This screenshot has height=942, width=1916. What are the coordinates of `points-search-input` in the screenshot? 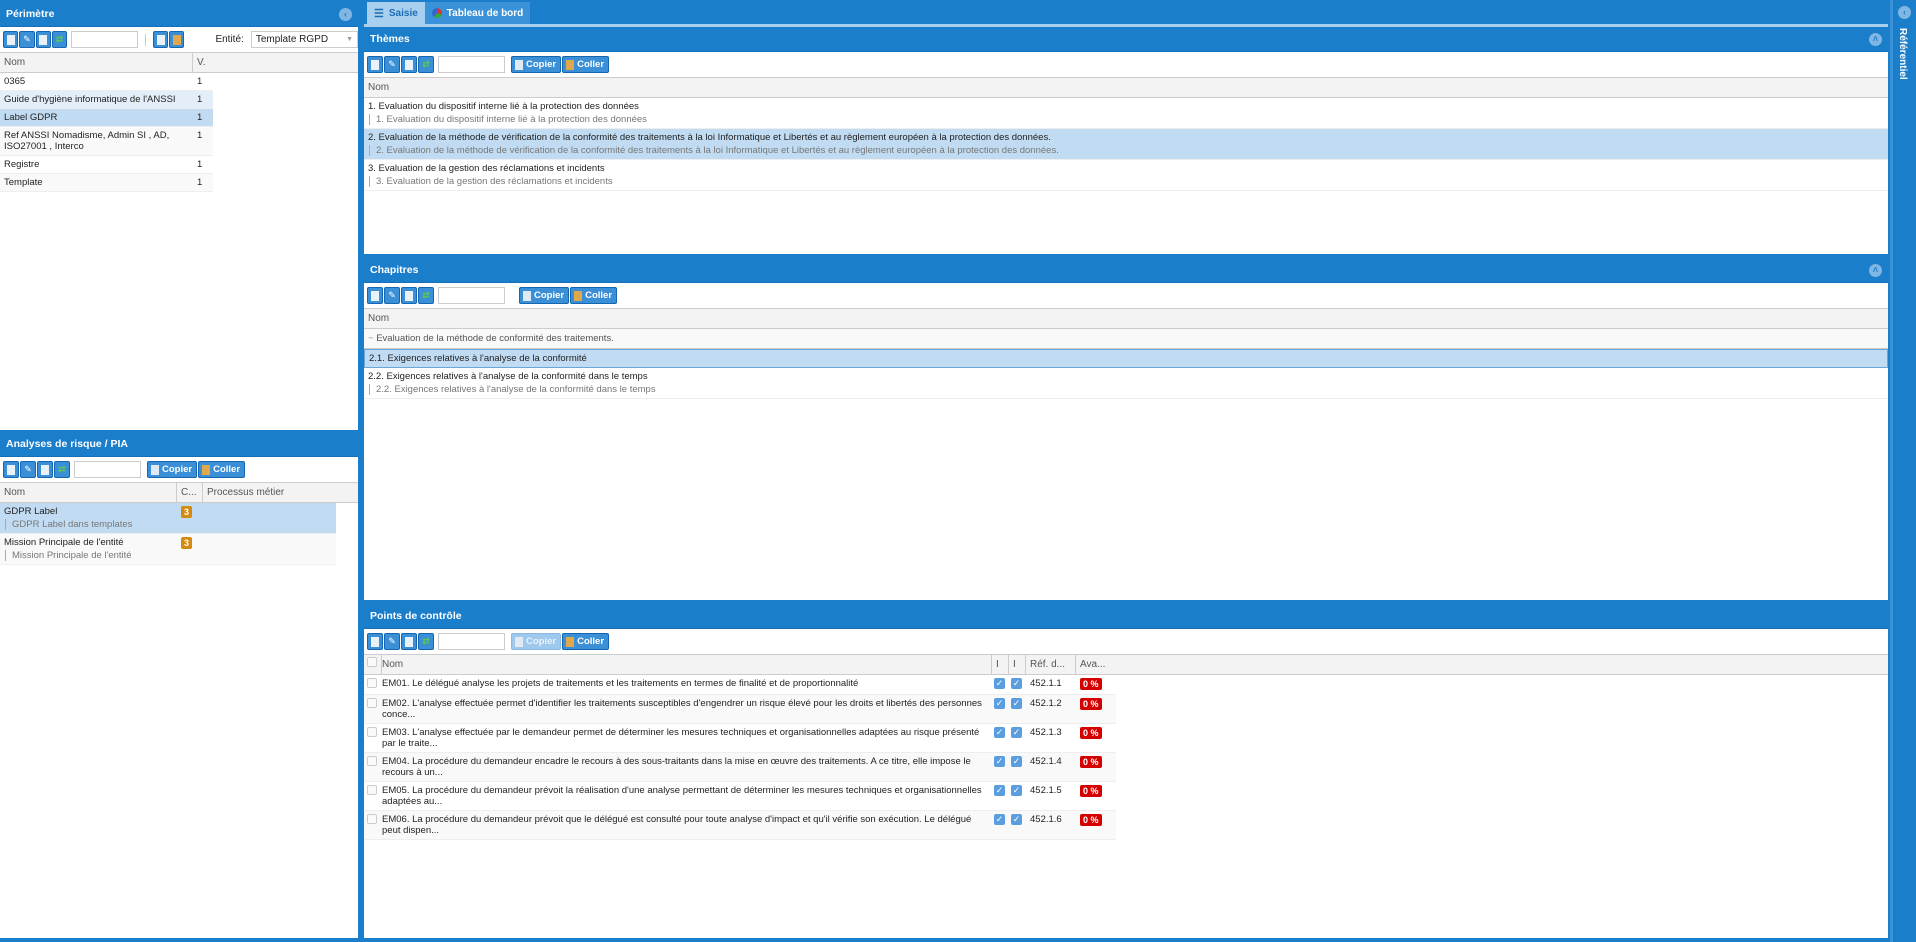 It's located at (471, 641).